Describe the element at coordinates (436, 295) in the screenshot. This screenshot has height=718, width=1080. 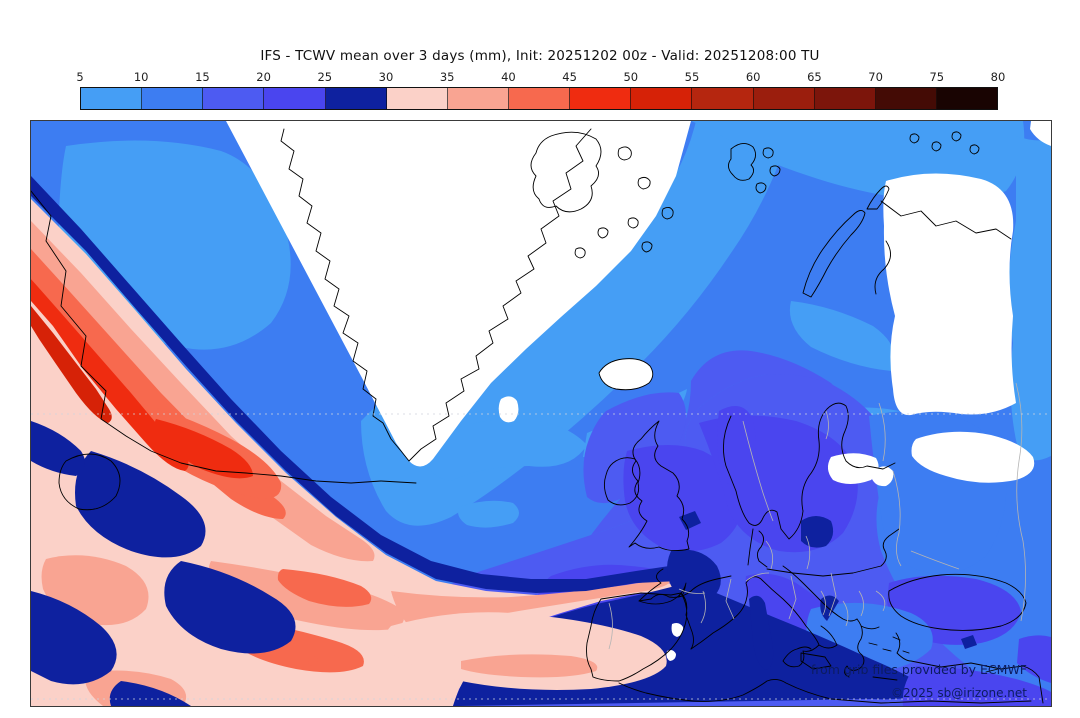
I see `greenland-coast` at that location.